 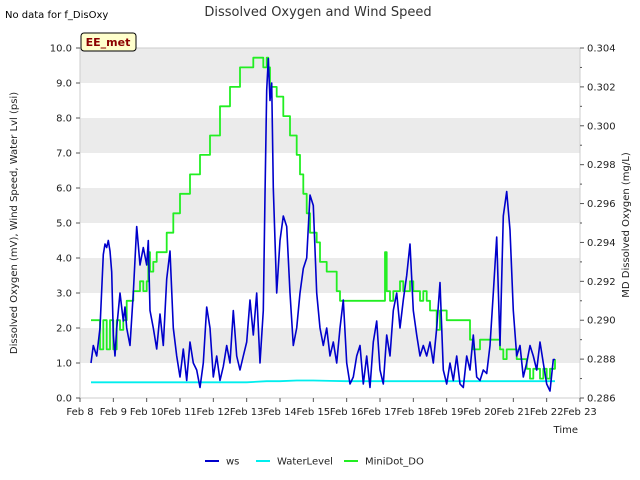 What do you see at coordinates (64, 329) in the screenshot?
I see `y-tick-label: 2.0` at bounding box center [64, 329].